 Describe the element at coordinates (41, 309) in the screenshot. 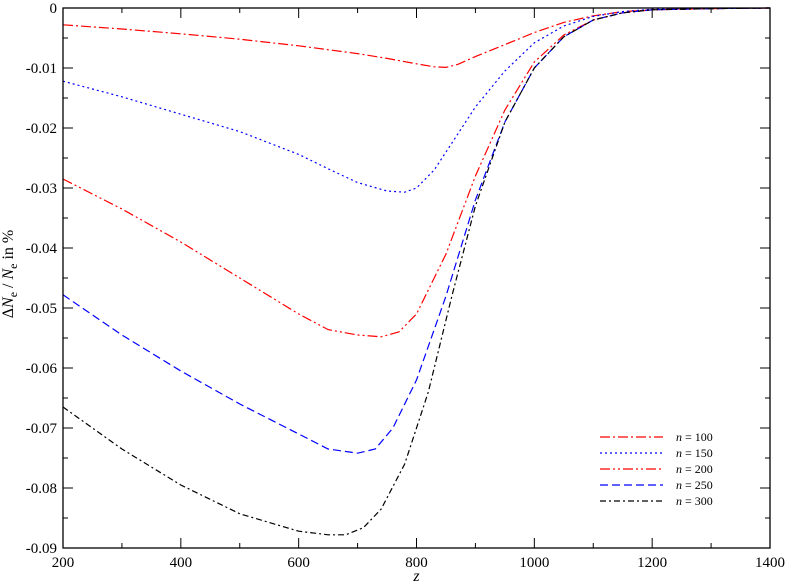

I see `y-tick-label: -0.05` at that location.